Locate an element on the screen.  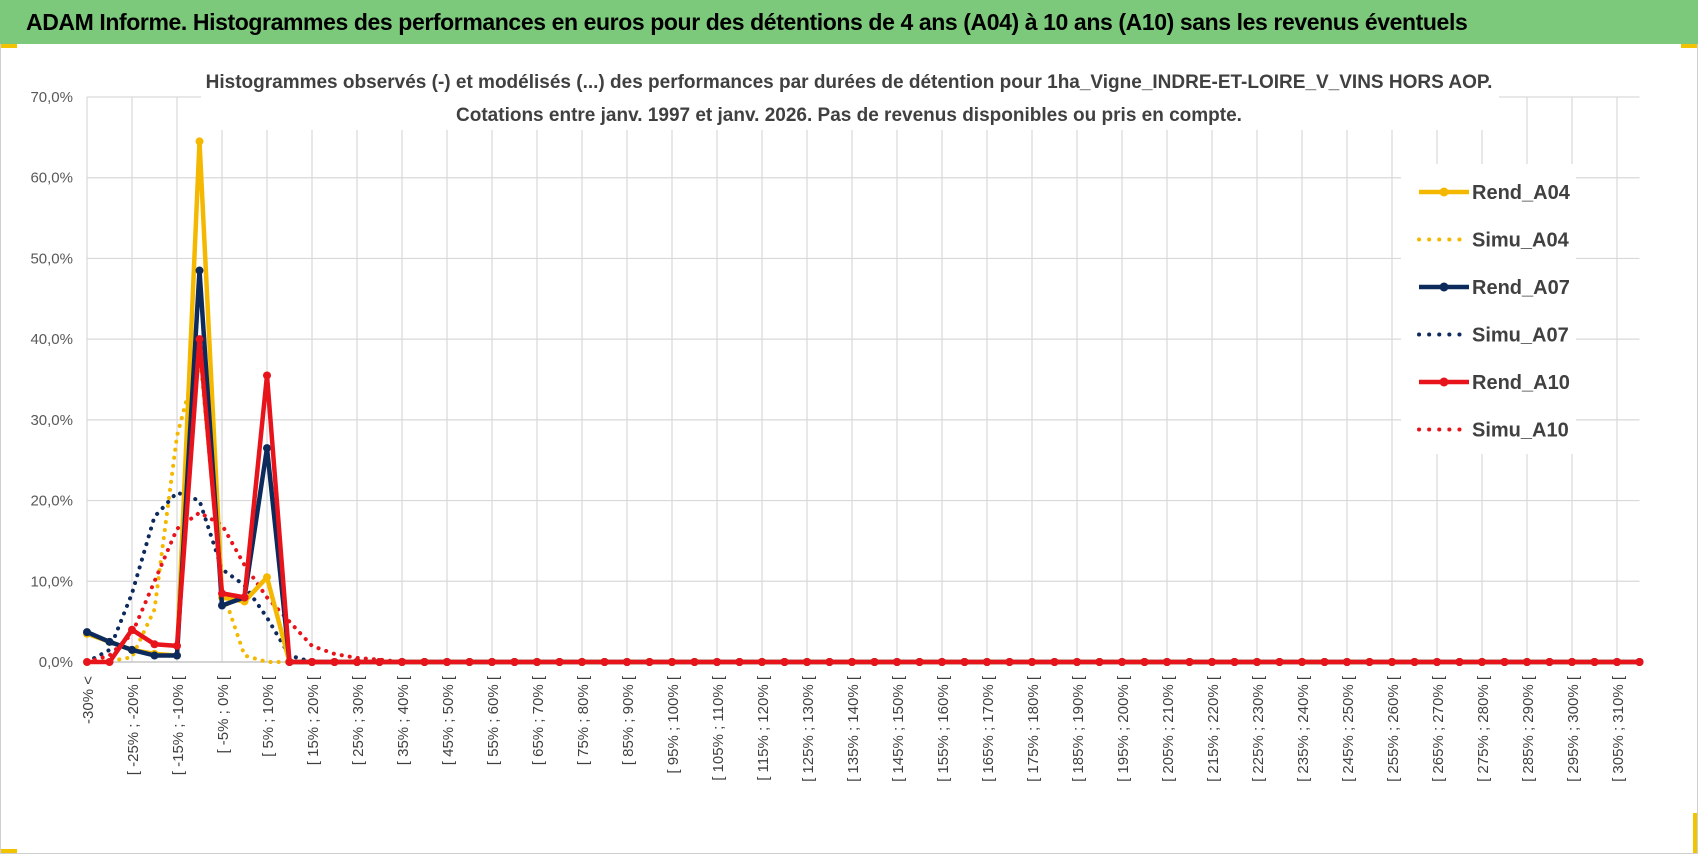
x-tick-label: [ 265% ; 270% [ is located at coordinates (1438, 728).